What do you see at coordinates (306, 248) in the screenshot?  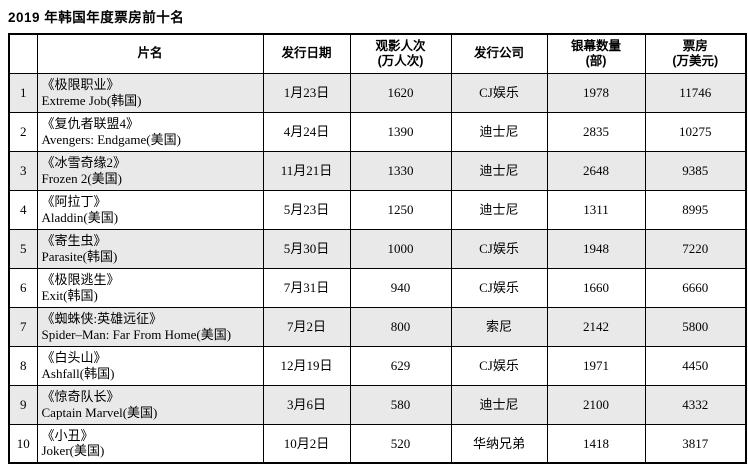 I see `date-cell: 5月30日` at bounding box center [306, 248].